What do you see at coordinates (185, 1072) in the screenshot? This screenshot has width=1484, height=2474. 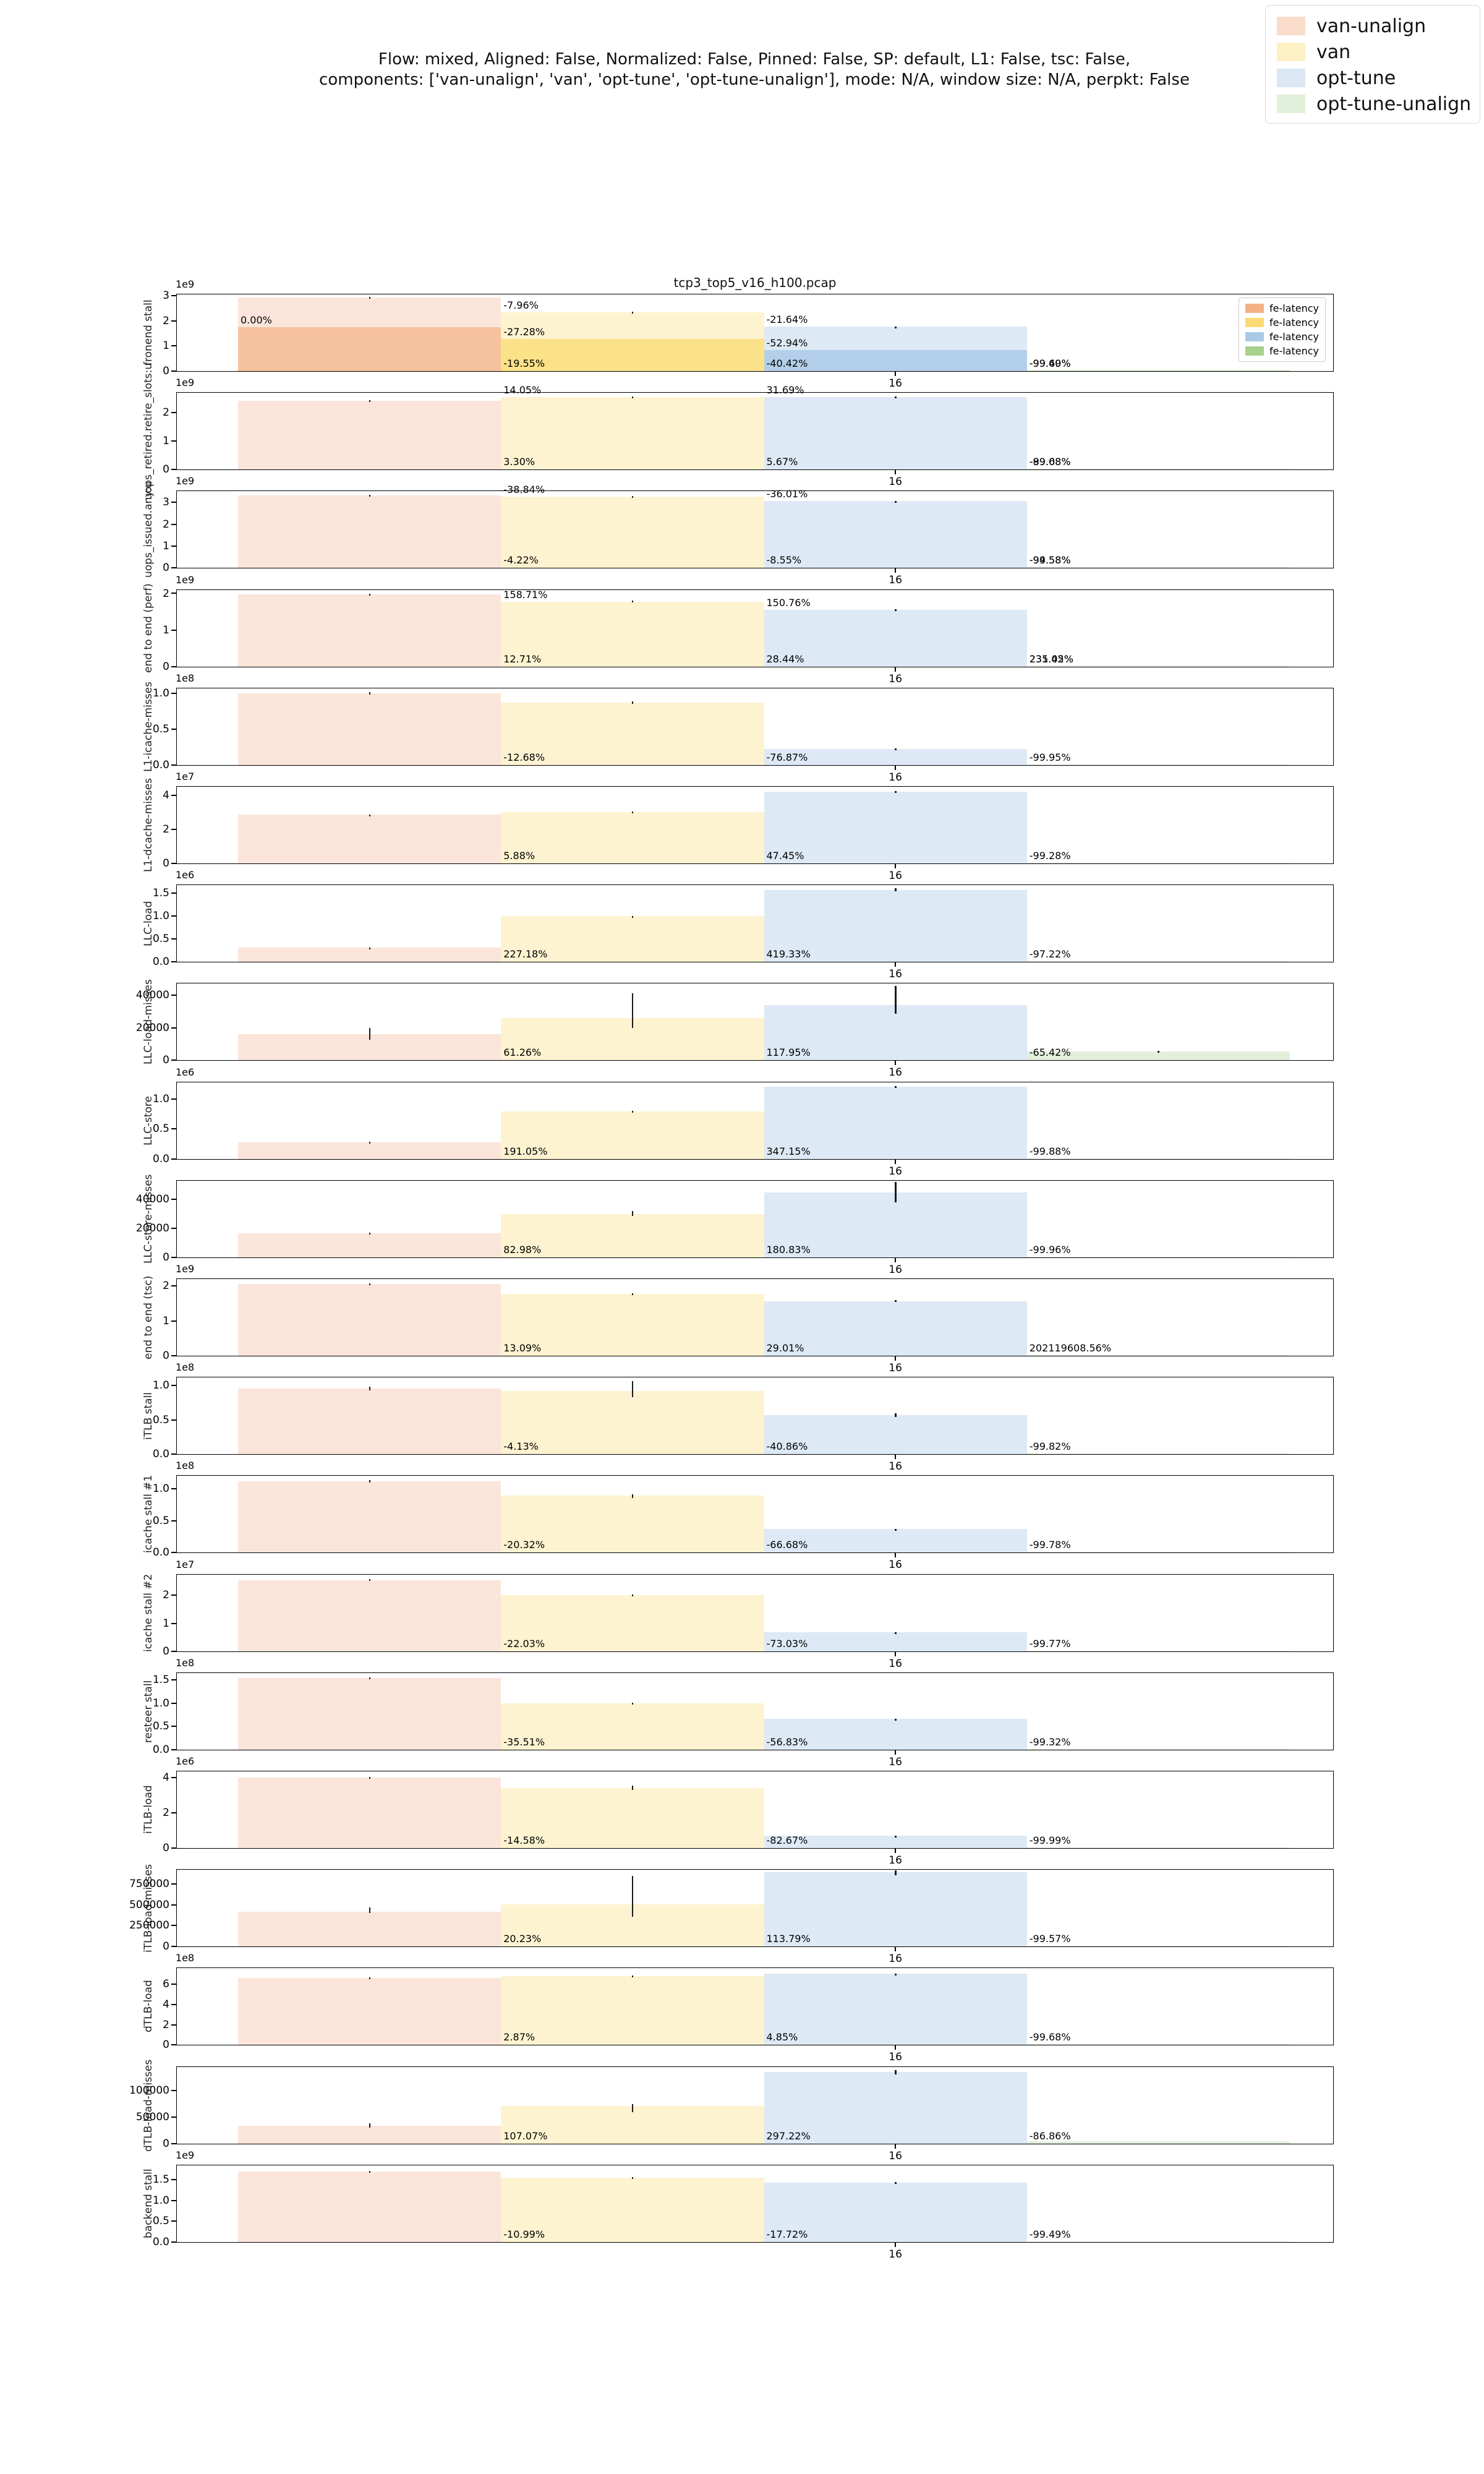 I see `y-axis-offset: 1e6` at bounding box center [185, 1072].